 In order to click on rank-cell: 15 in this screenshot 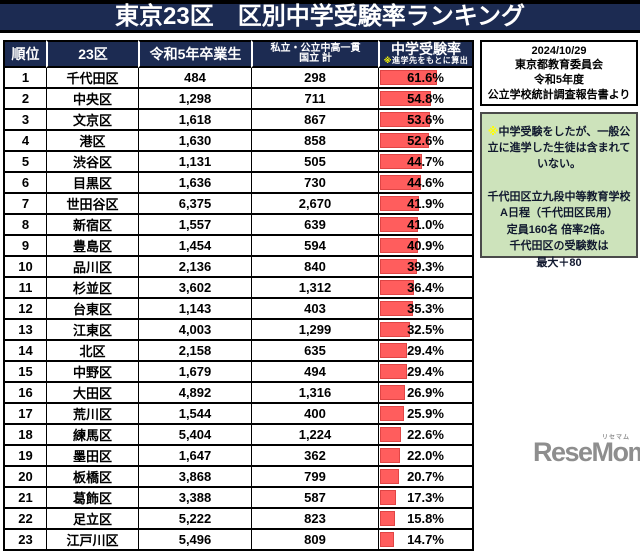, I will do `click(24, 372)`.